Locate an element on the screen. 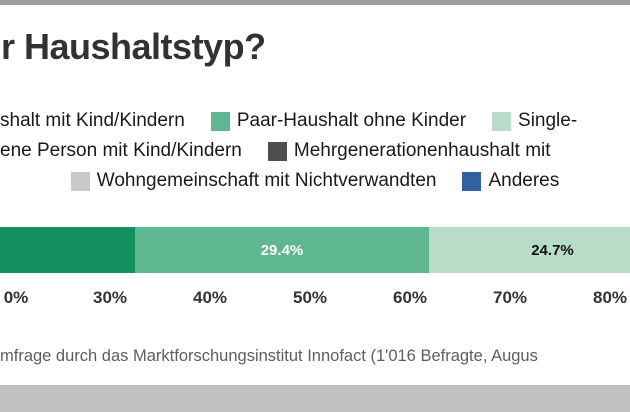 The image size is (630, 412). page-title: r Haushaltstyp? is located at coordinates (133, 46).